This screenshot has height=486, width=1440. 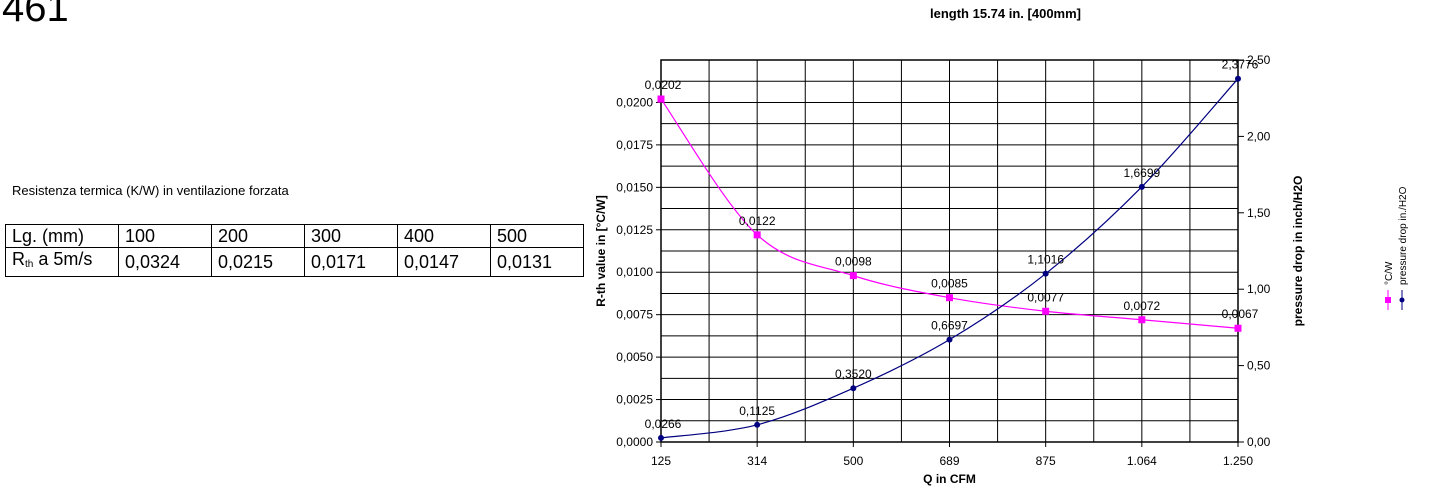 What do you see at coordinates (757, 461) in the screenshot?
I see `x-tick-label: 314` at bounding box center [757, 461].